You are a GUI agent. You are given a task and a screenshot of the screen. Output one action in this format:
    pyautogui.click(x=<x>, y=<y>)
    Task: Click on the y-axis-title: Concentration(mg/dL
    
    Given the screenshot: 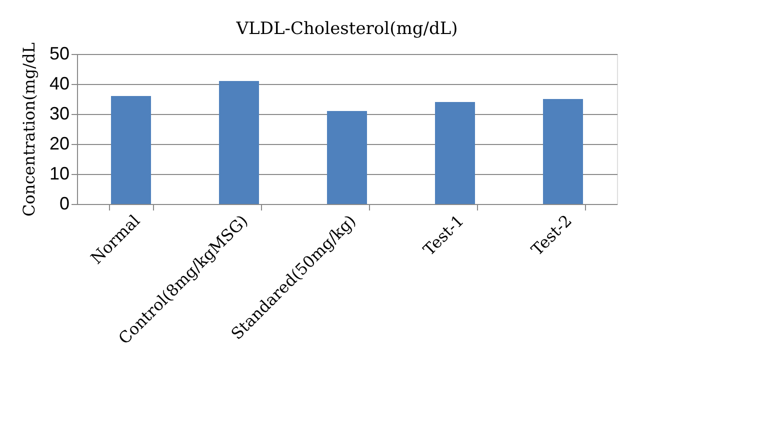 What is the action you would take?
    pyautogui.click(x=28, y=129)
    